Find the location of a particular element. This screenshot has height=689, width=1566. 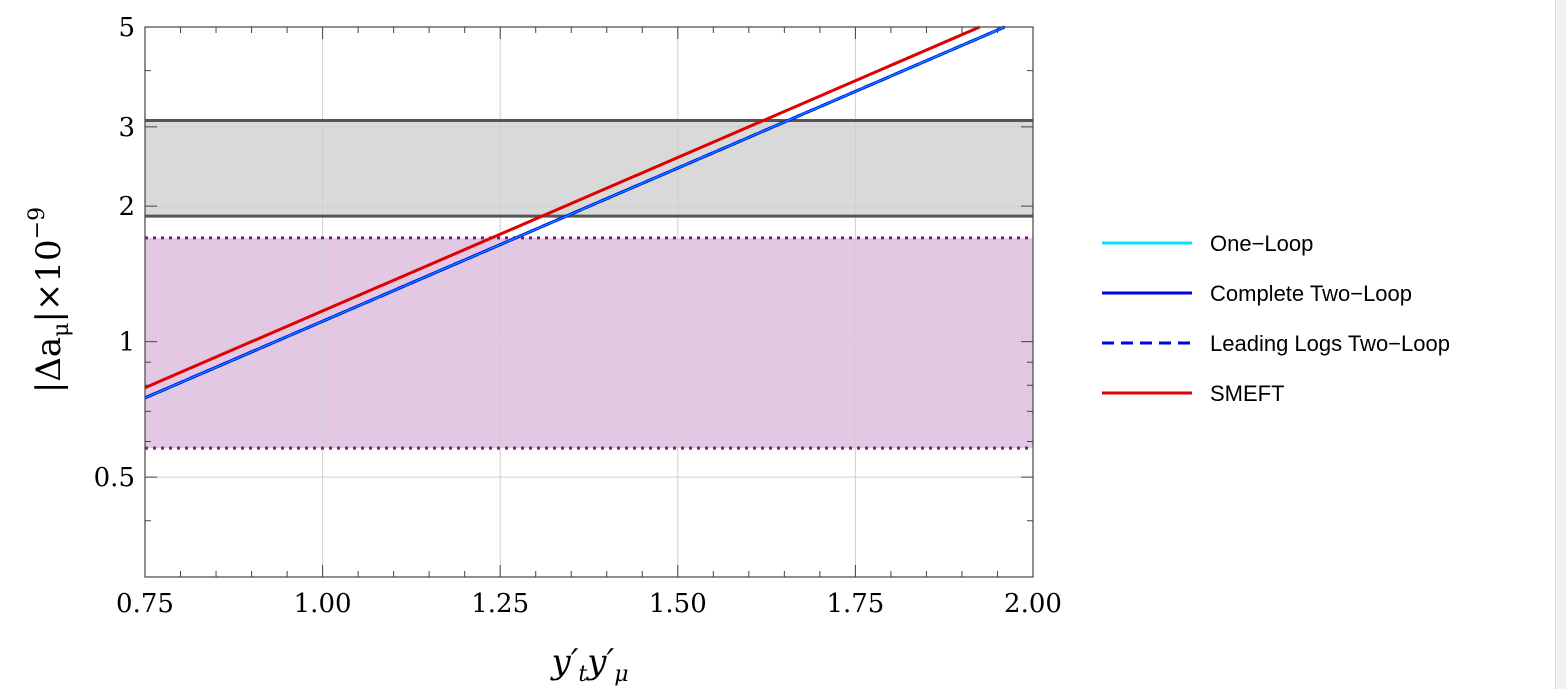

x-axis-title: y′ty′μ is located at coordinates (588, 664).